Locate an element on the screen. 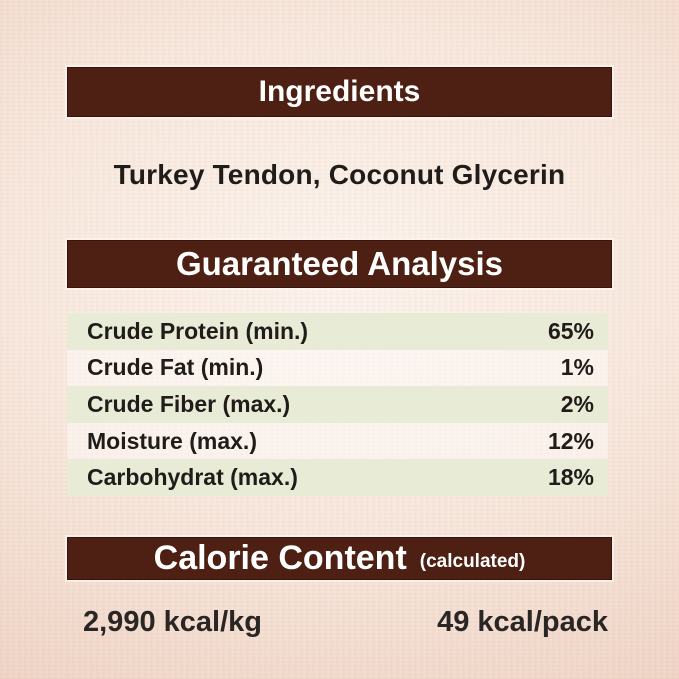  calorie-content-title: Calorie Content is located at coordinates (280, 558).